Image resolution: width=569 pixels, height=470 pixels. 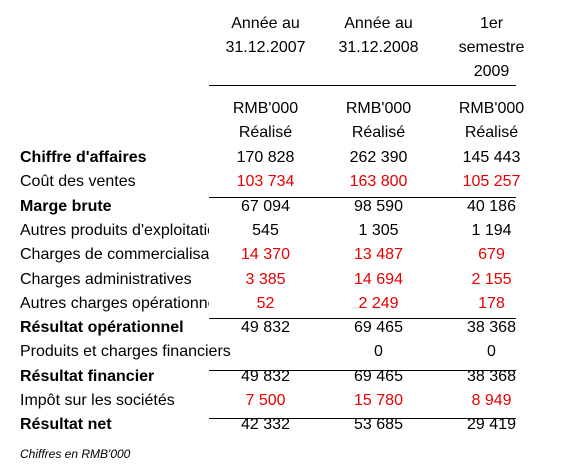 I want to click on header-col-2007: Année au 31.12.2007, so click(x=265, y=36).